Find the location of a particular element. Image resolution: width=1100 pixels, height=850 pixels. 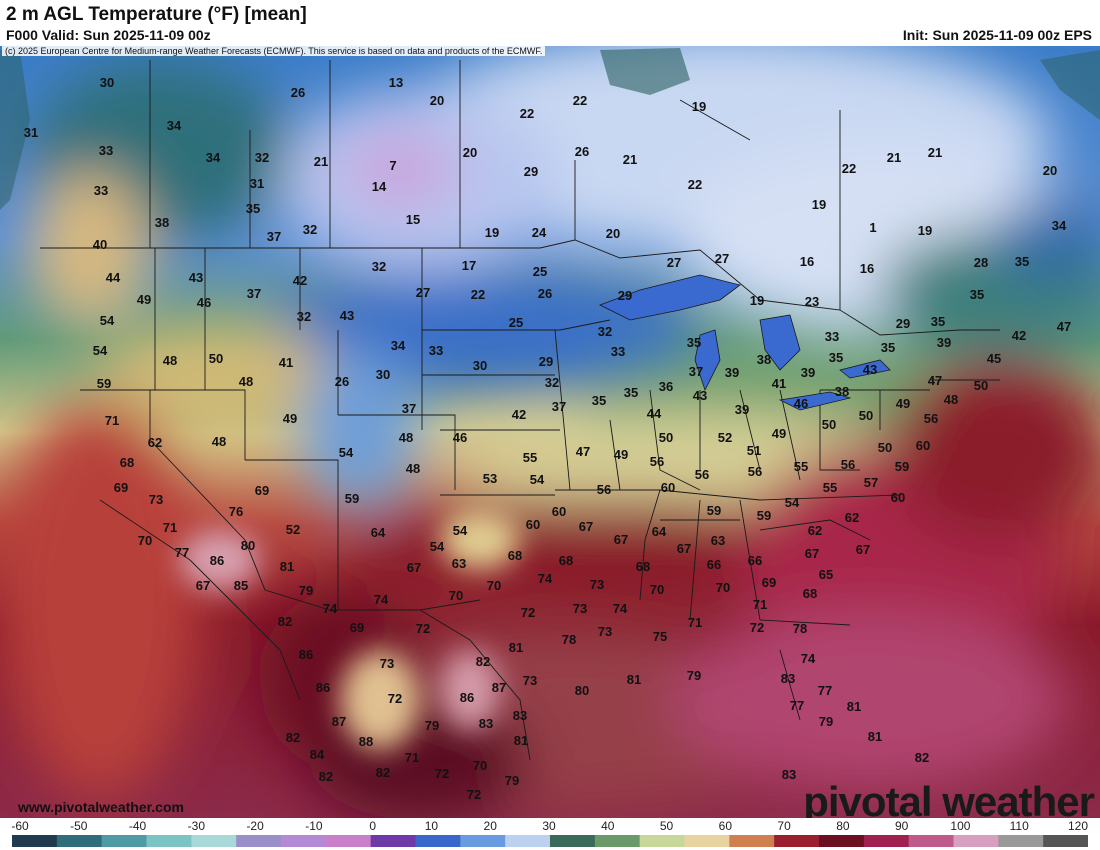

colorbar-tick-label: 10 is located at coordinates (431, 826).